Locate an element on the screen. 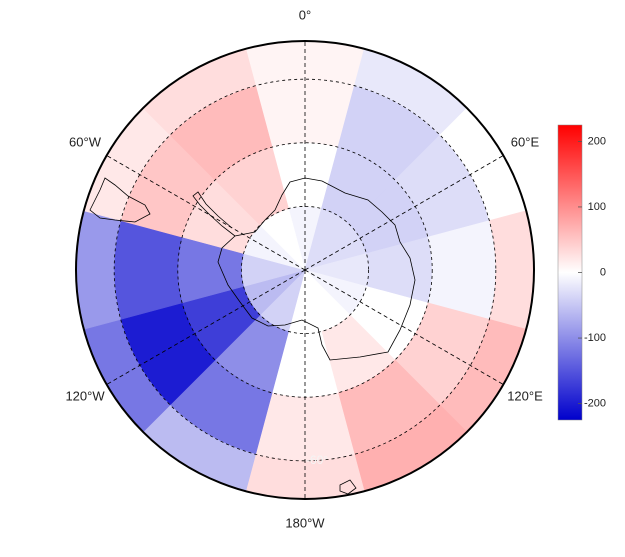 The image size is (625, 557). lon-label: 0° is located at coordinates (305, 14).